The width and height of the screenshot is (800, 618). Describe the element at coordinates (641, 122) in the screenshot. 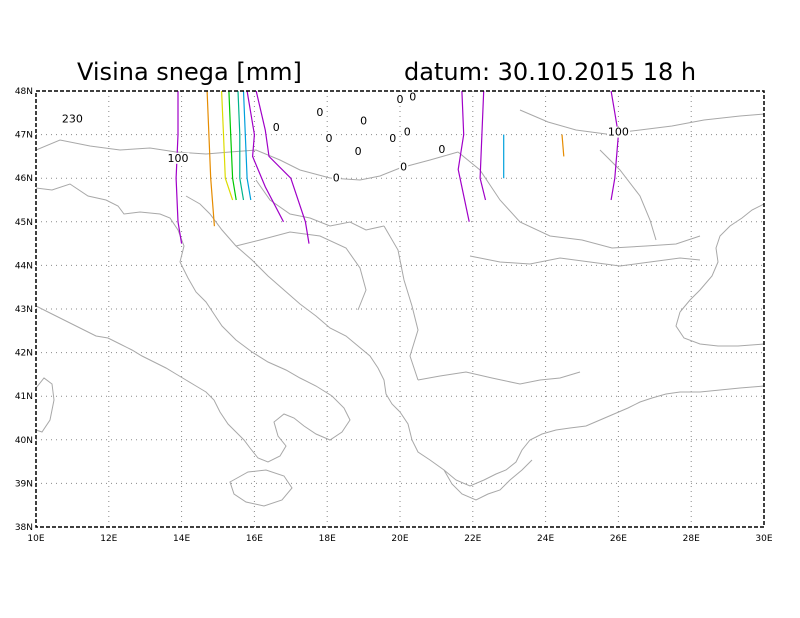

I see `border-ukraine` at that location.